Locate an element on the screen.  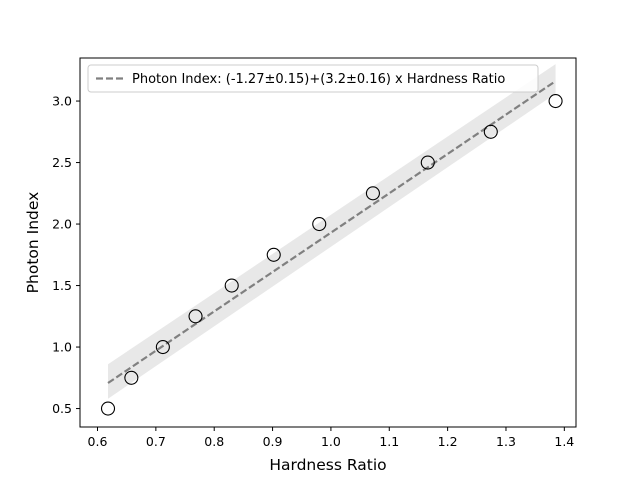
legend-box is located at coordinates (313, 78).